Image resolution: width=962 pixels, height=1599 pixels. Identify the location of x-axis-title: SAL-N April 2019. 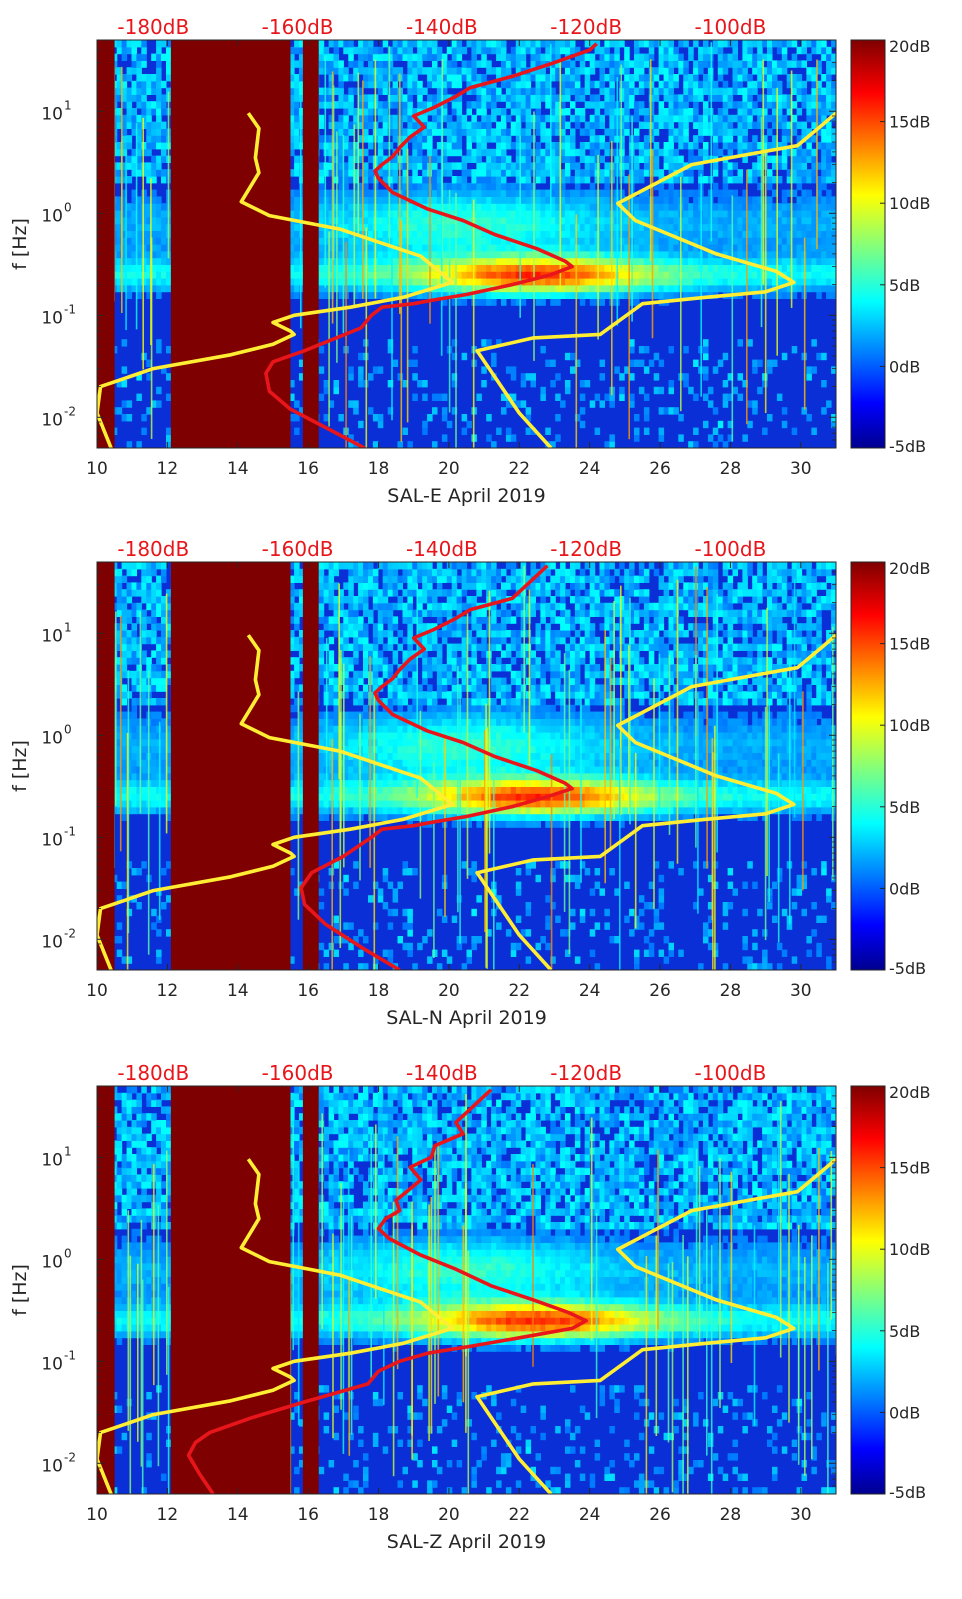
(466, 1018).